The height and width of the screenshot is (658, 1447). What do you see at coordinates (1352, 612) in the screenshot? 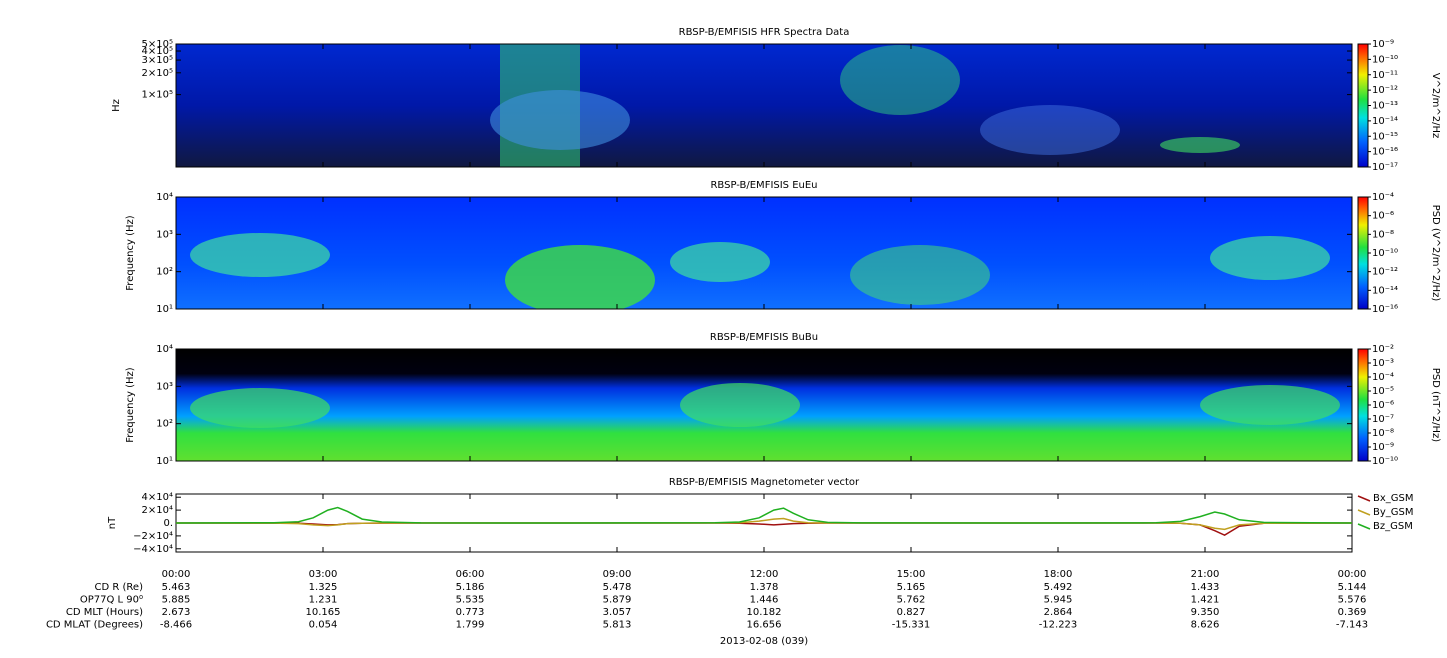
I see `ephemeris-value: 0.369` at bounding box center [1352, 612].